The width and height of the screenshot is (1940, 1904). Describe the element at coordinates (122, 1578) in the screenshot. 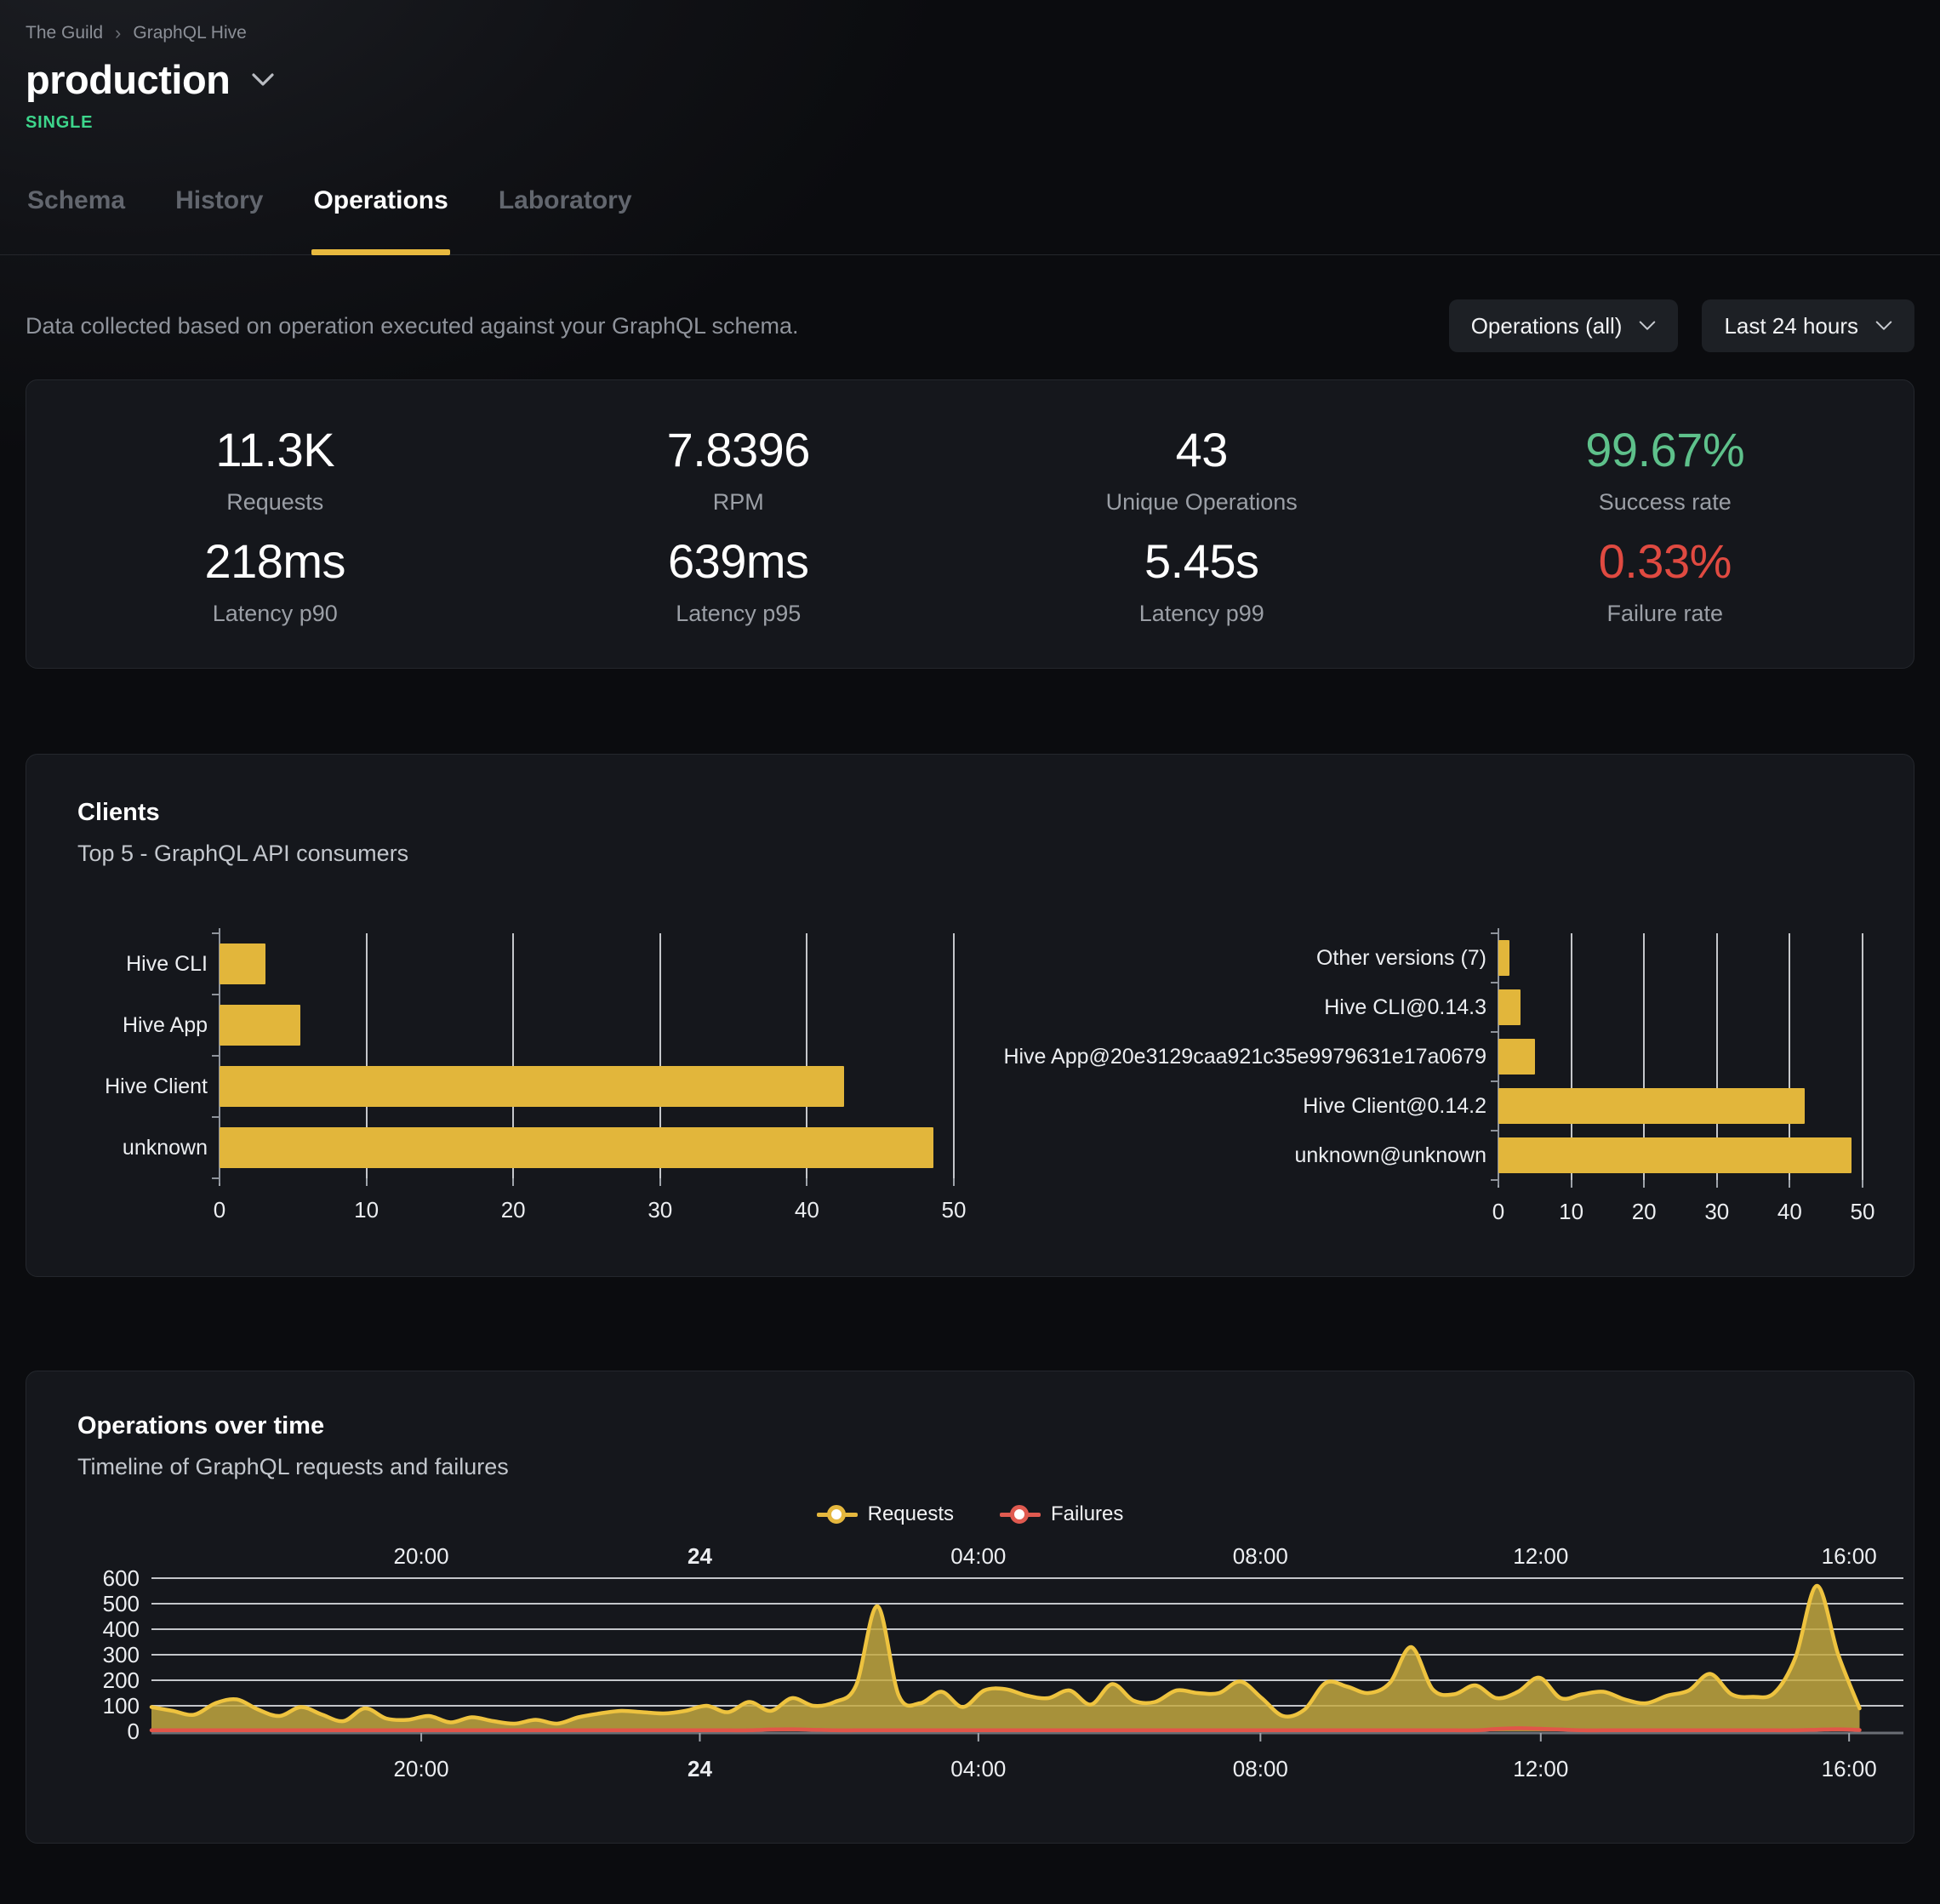

I see `y-axis-tick-label: 600` at that location.